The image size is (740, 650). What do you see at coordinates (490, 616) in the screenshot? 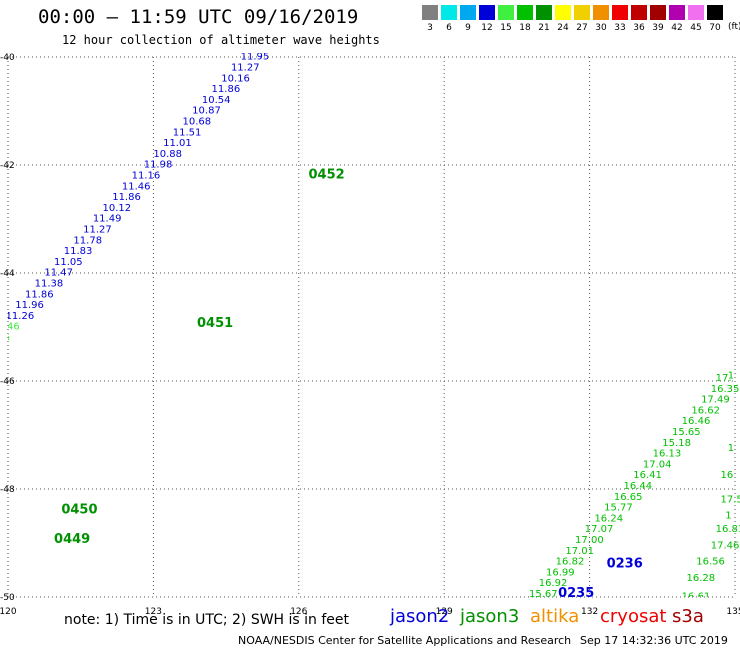
I see `satellite-jason3: jason3` at bounding box center [490, 616].